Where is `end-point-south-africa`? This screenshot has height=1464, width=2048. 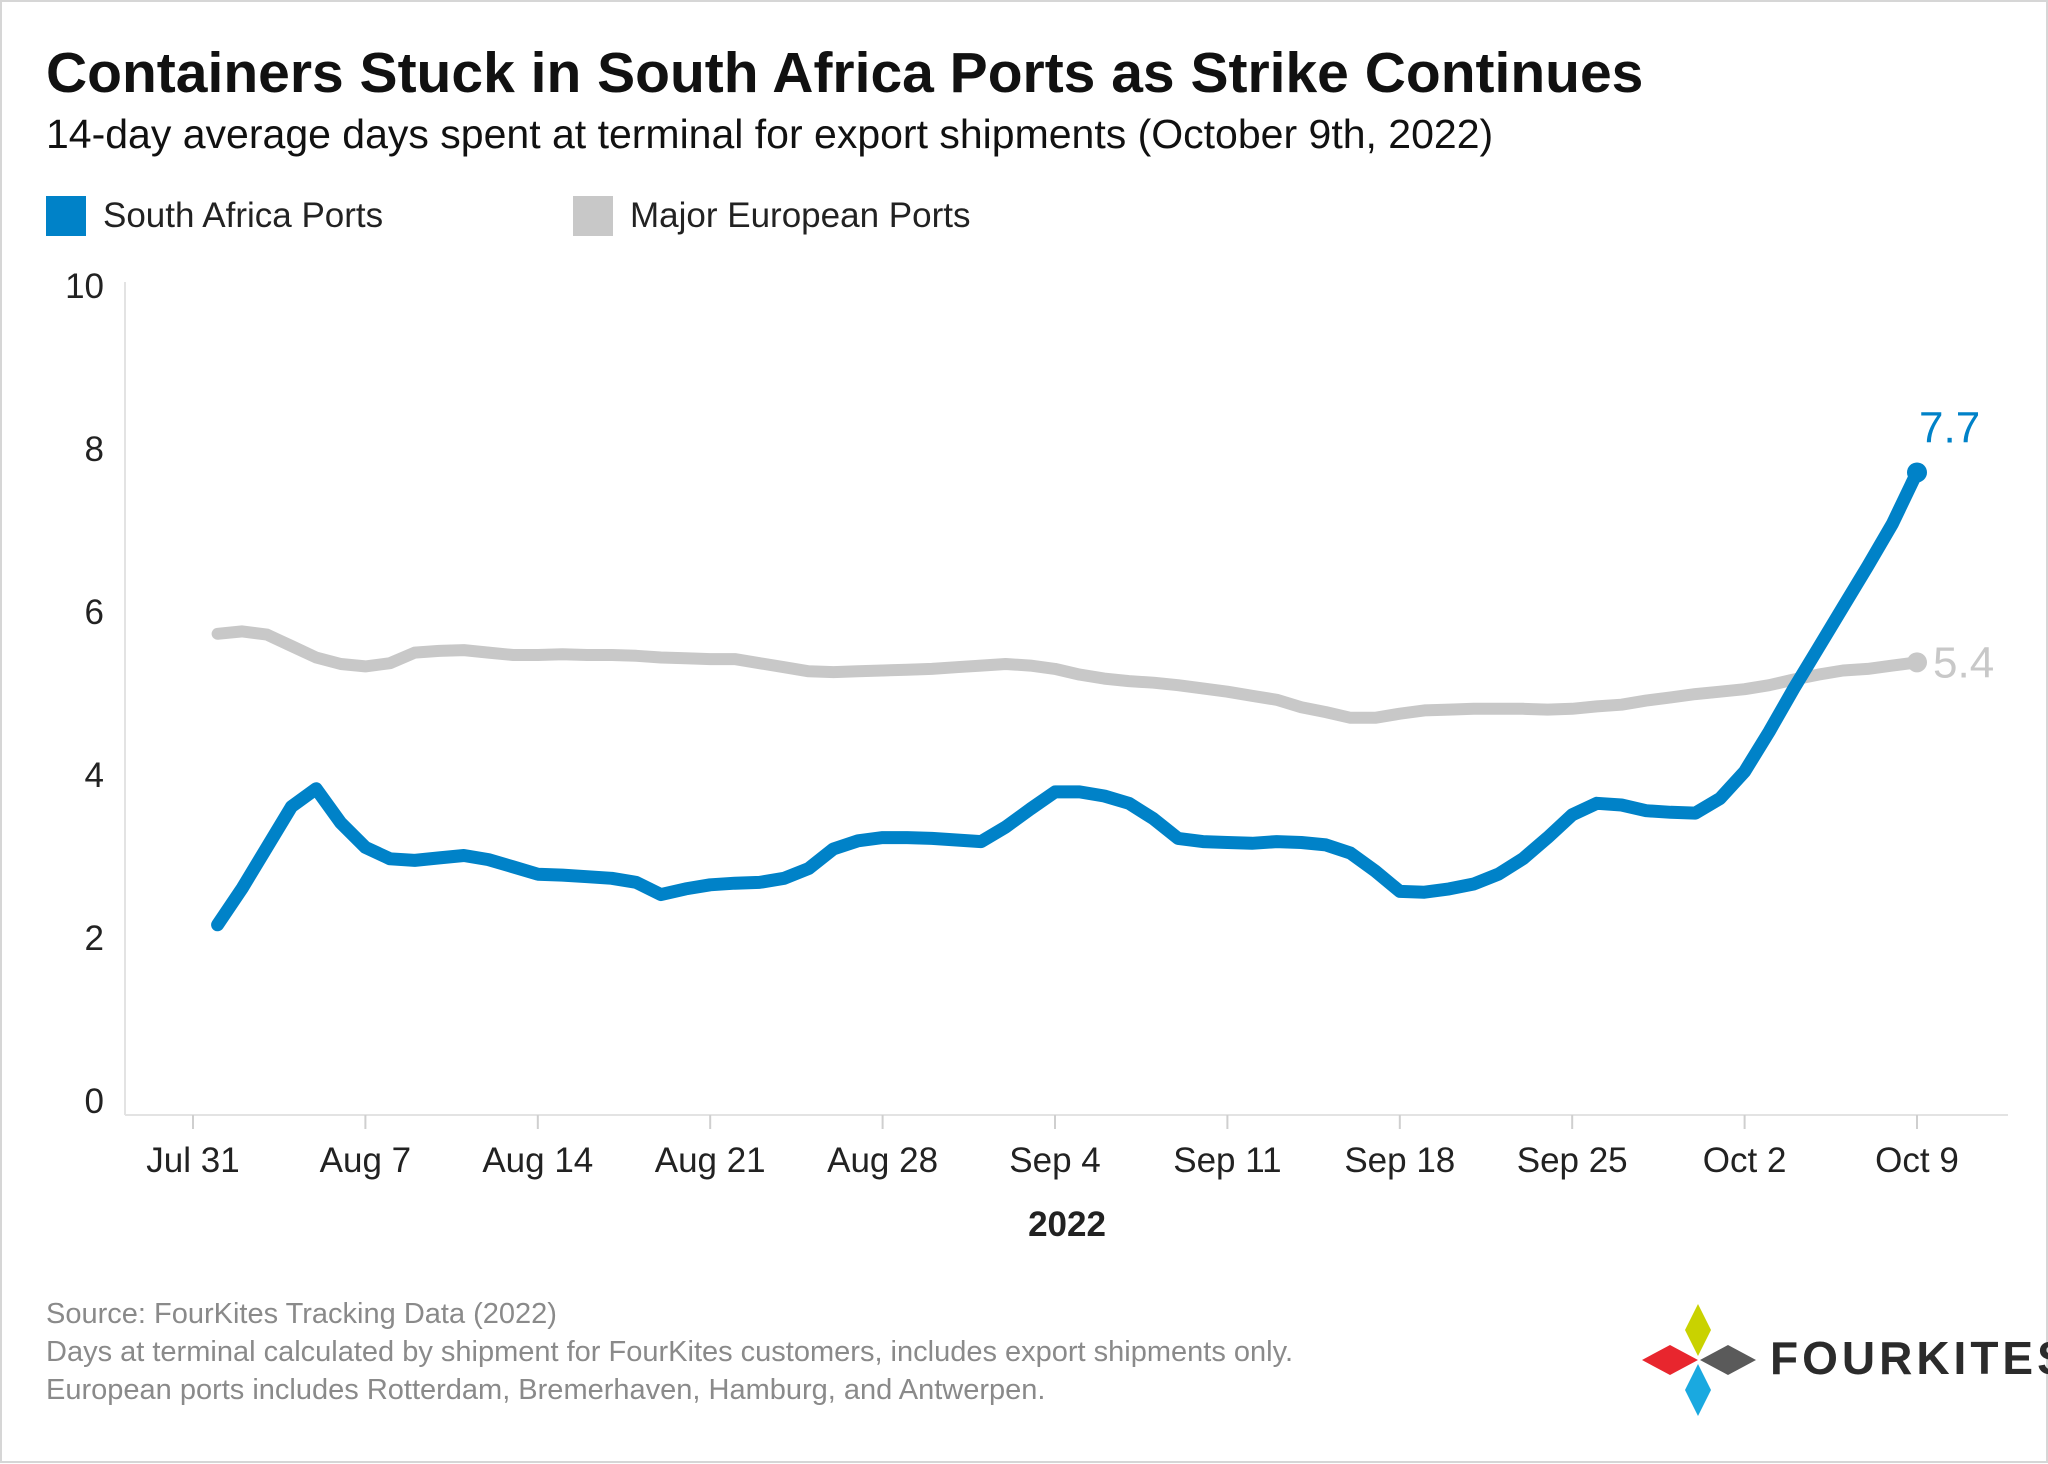
end-point-south-africa is located at coordinates (1917, 472).